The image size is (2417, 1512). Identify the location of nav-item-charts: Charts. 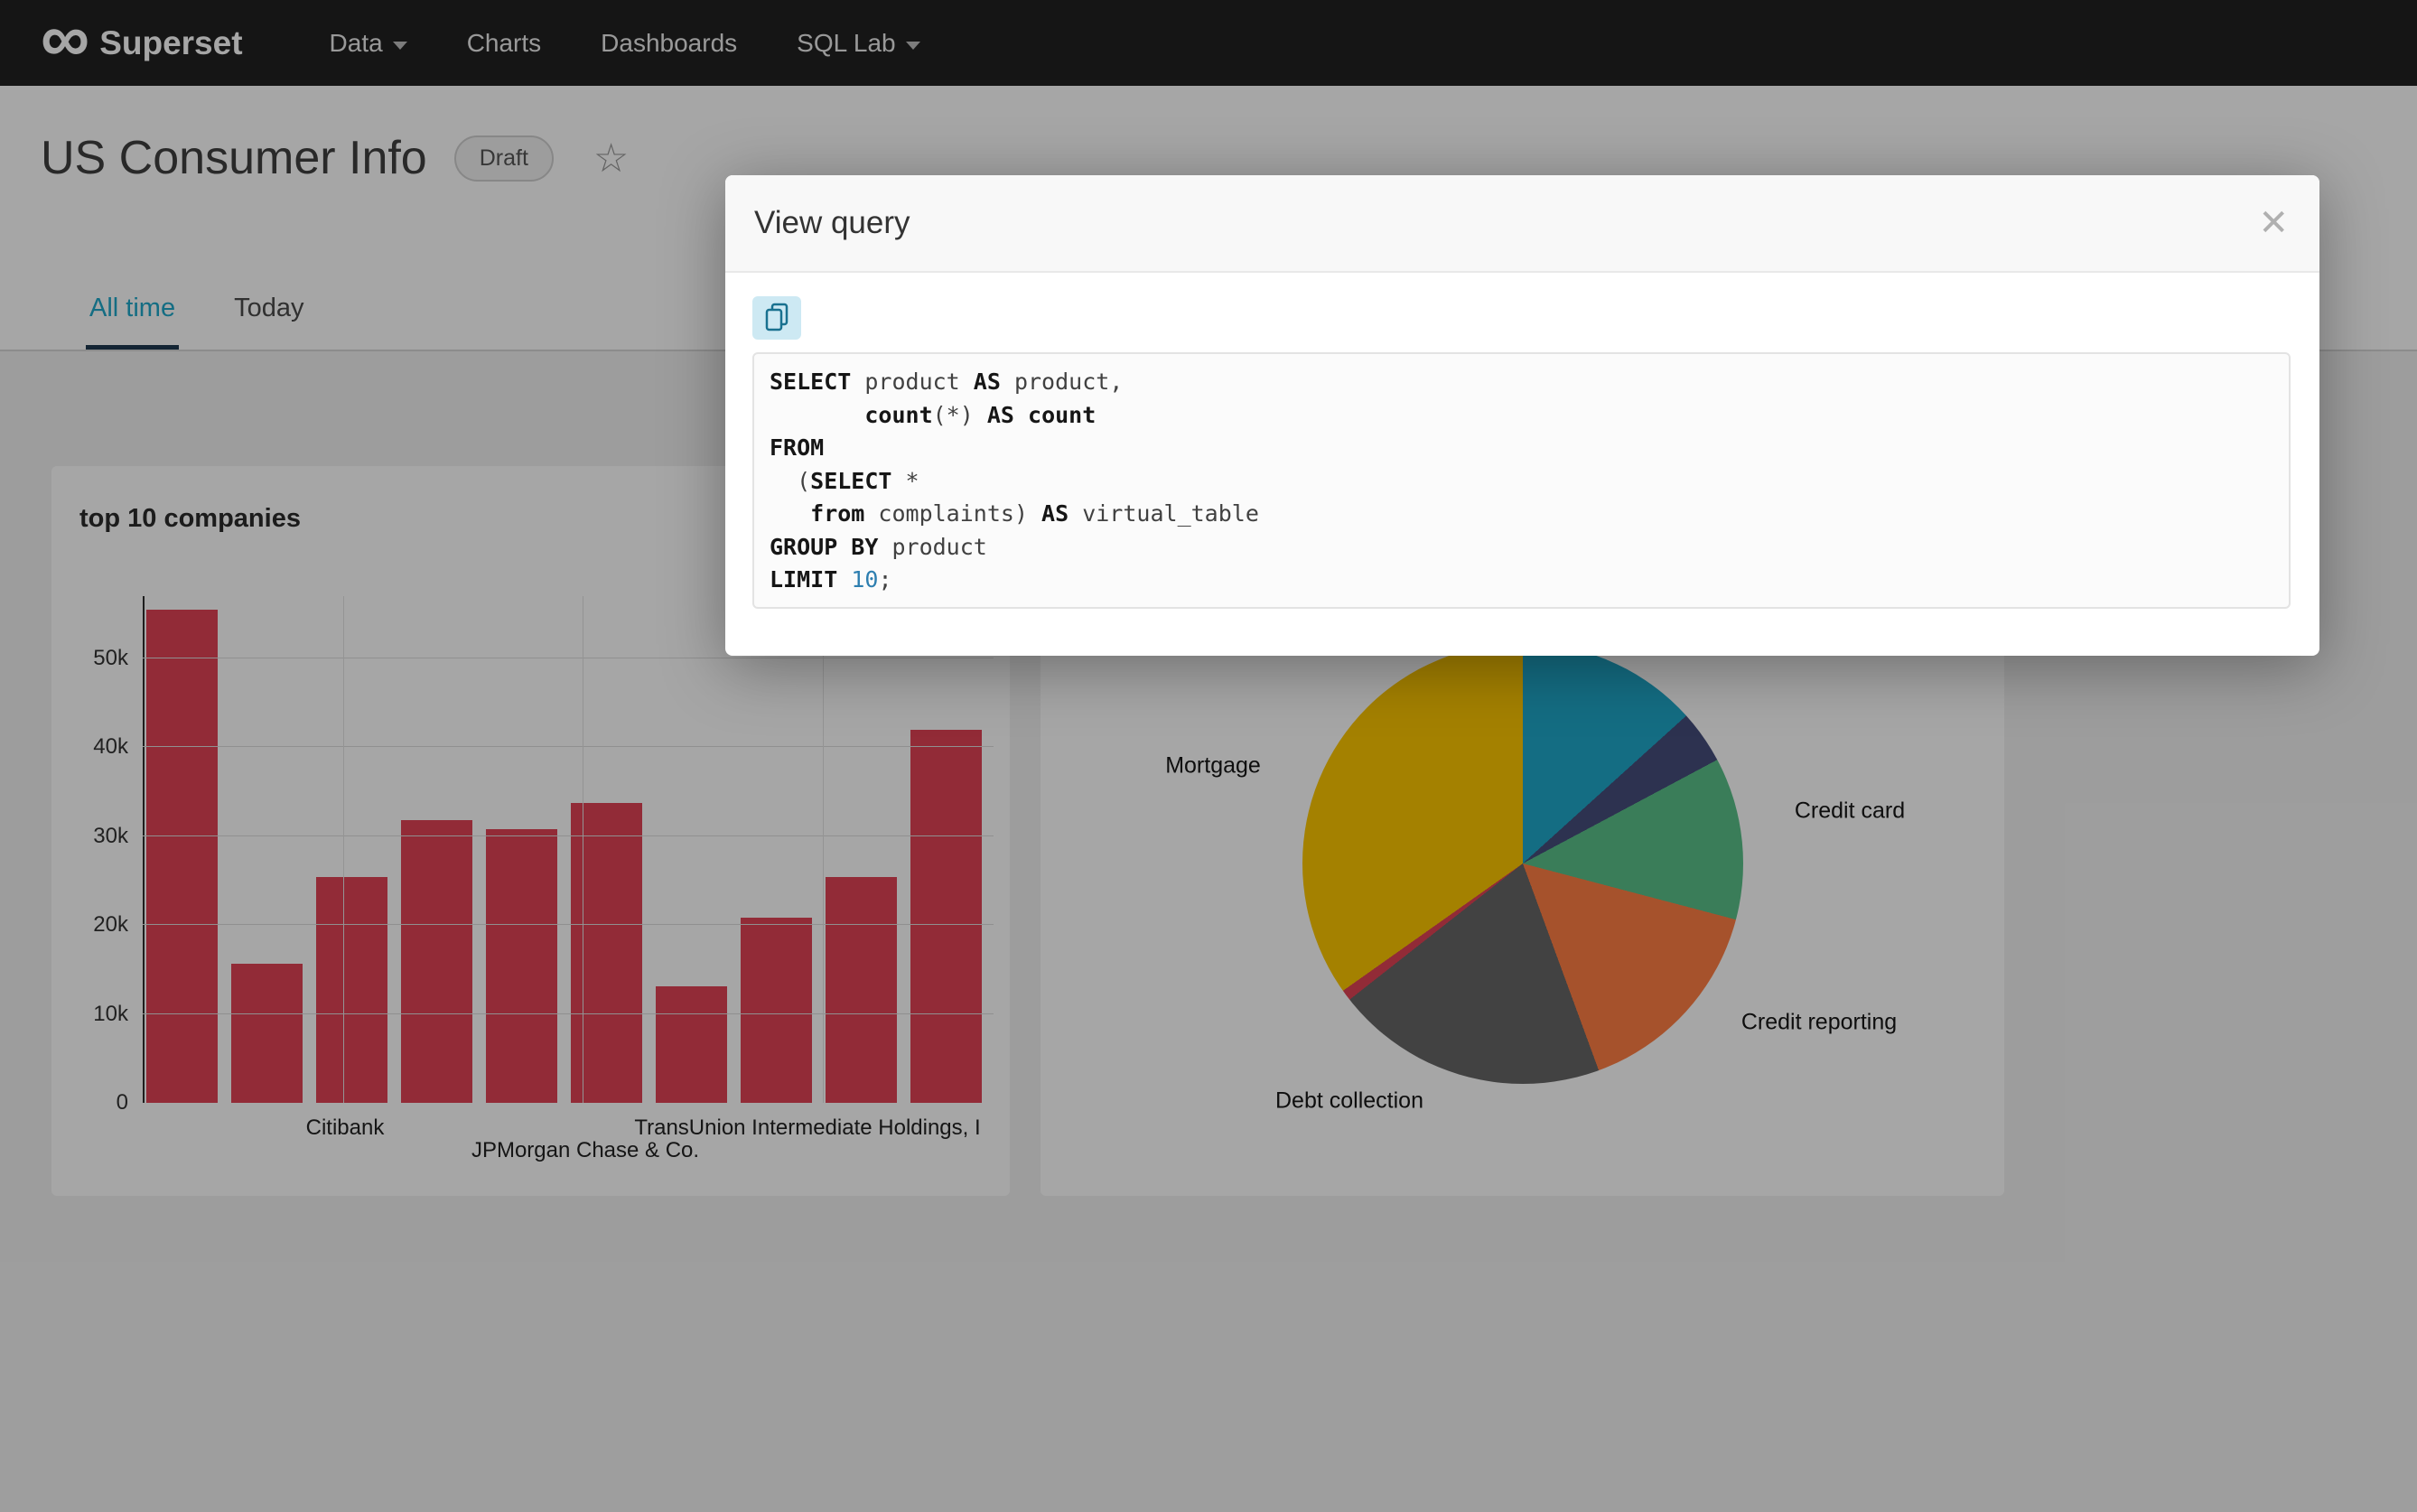
(504, 44).